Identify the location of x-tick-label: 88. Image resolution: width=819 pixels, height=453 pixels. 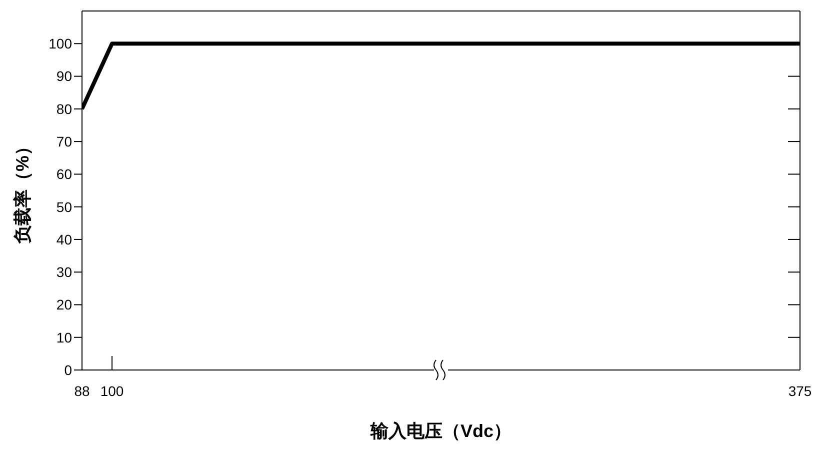
(82, 390).